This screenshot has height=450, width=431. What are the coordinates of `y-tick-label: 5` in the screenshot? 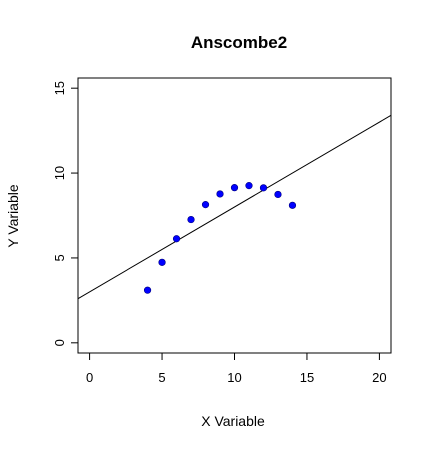 It's located at (59, 257).